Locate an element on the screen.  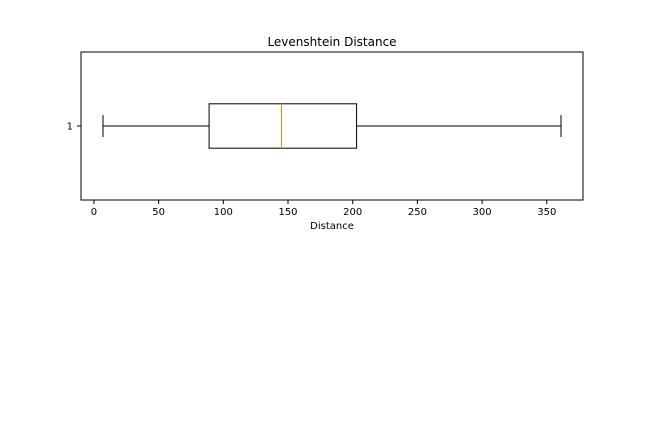
x-tick-label: 100 is located at coordinates (223, 212).